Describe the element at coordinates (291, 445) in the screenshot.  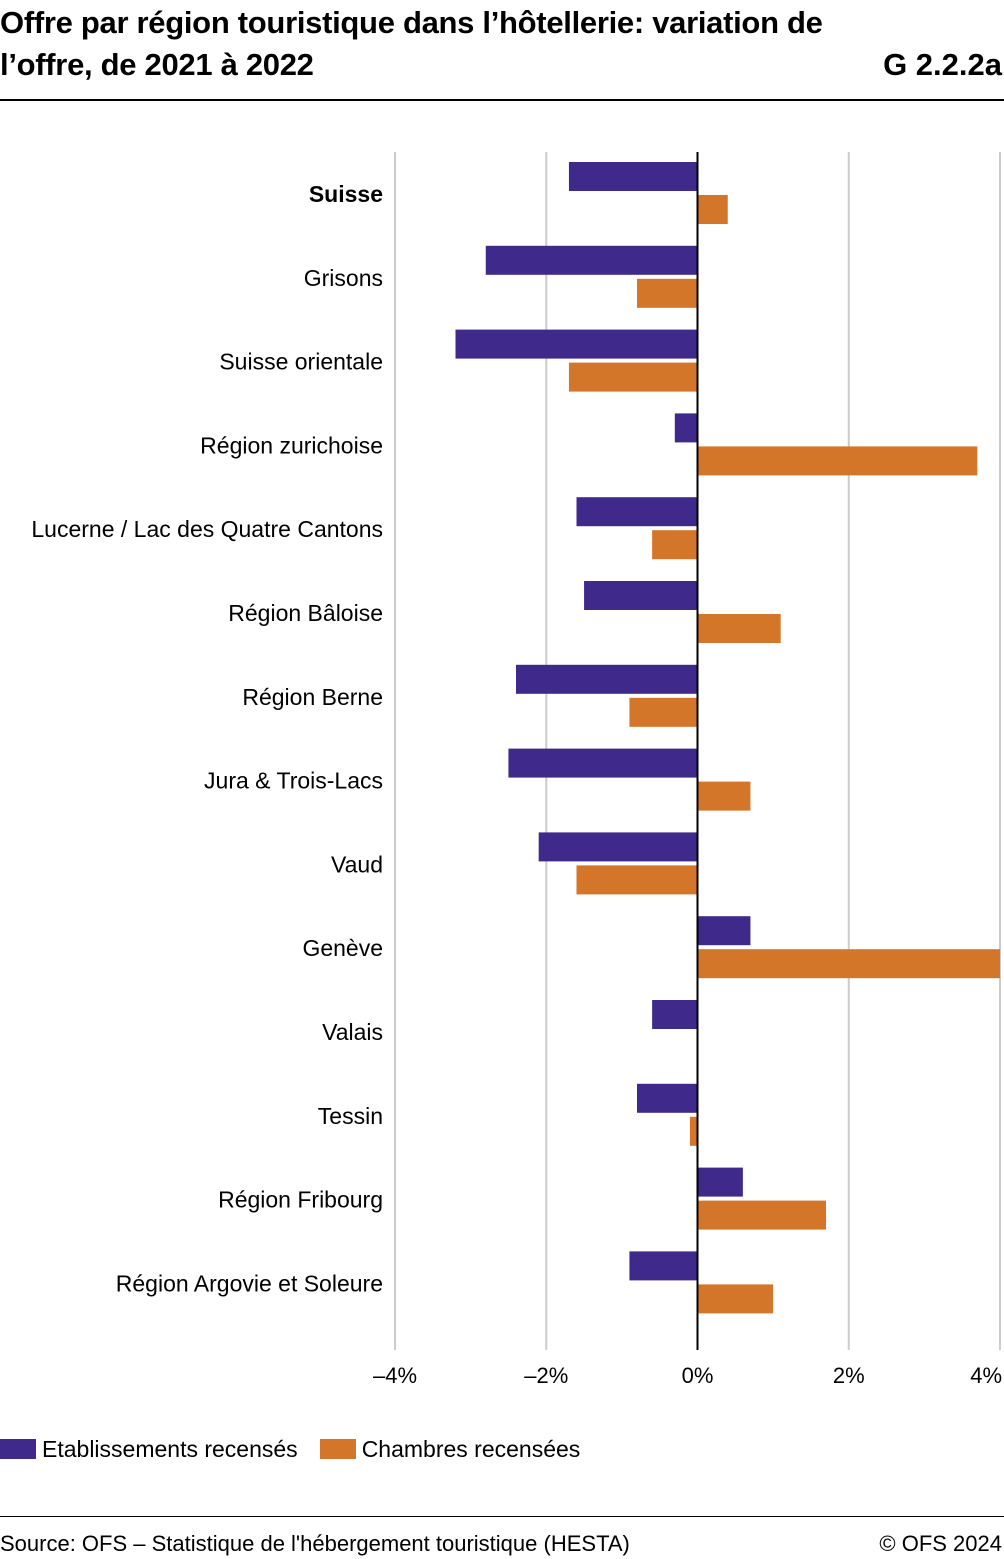
I see `category-label: Région zurichoise` at that location.